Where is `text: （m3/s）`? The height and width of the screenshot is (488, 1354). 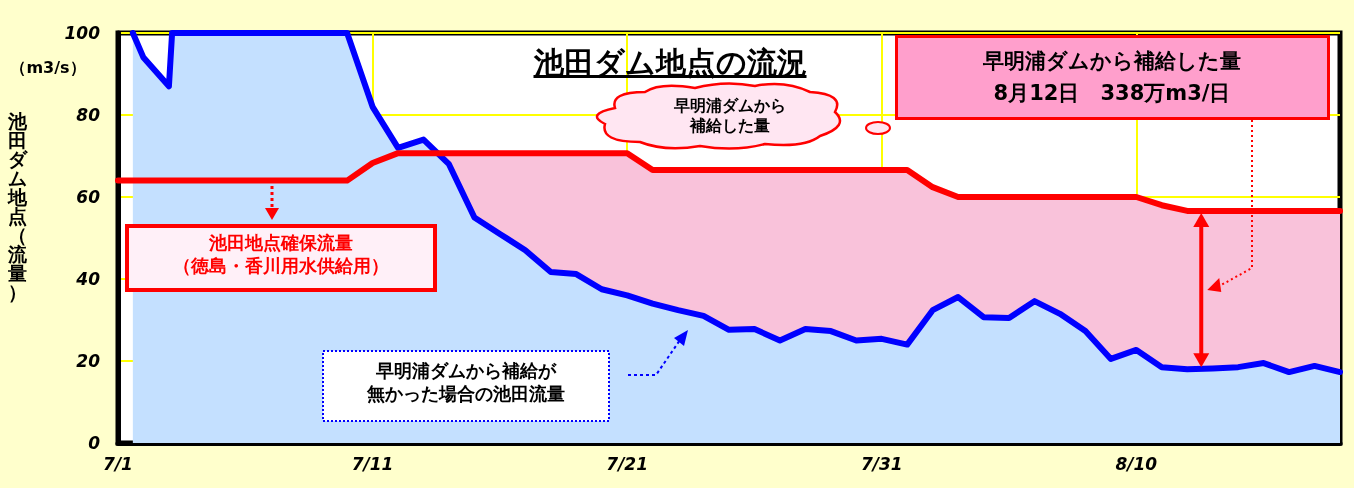 text: （m3/s） is located at coordinates (48, 68).